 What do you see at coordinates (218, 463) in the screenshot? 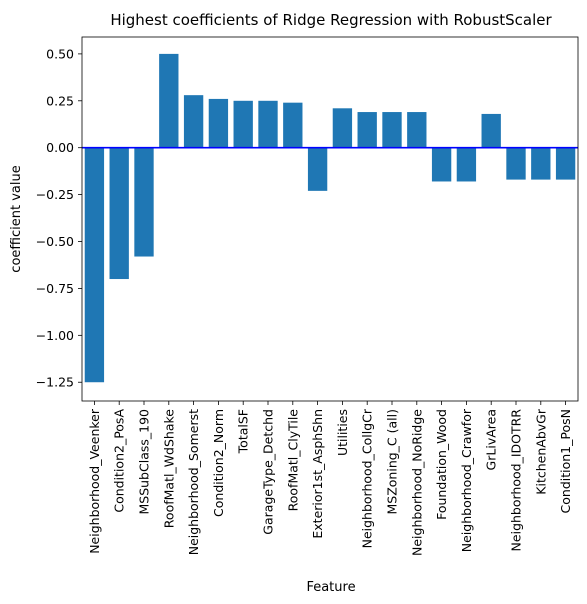
I see `x-tick-label: Condition2_Norm` at bounding box center [218, 463].